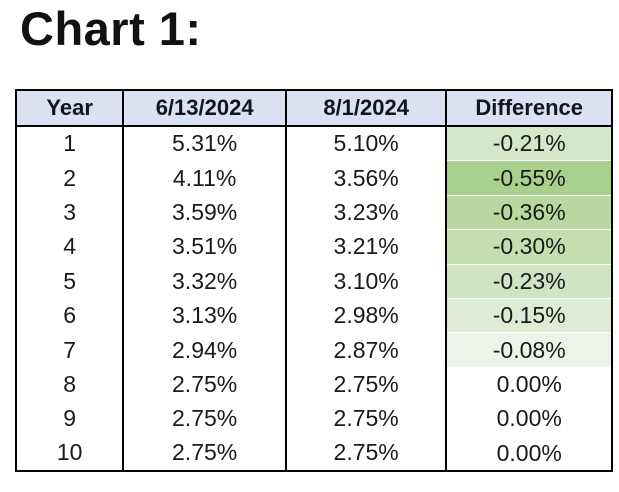 Image resolution: width=619 pixels, height=492 pixels. I want to click on cell-difference: -0.15%, so click(529, 316).